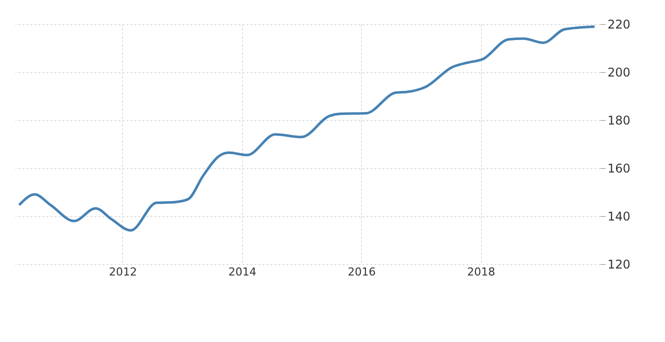 Image resolution: width=665 pixels, height=342 pixels. Describe the element at coordinates (619, 169) in the screenshot. I see `y-tick-label: 160` at that location.